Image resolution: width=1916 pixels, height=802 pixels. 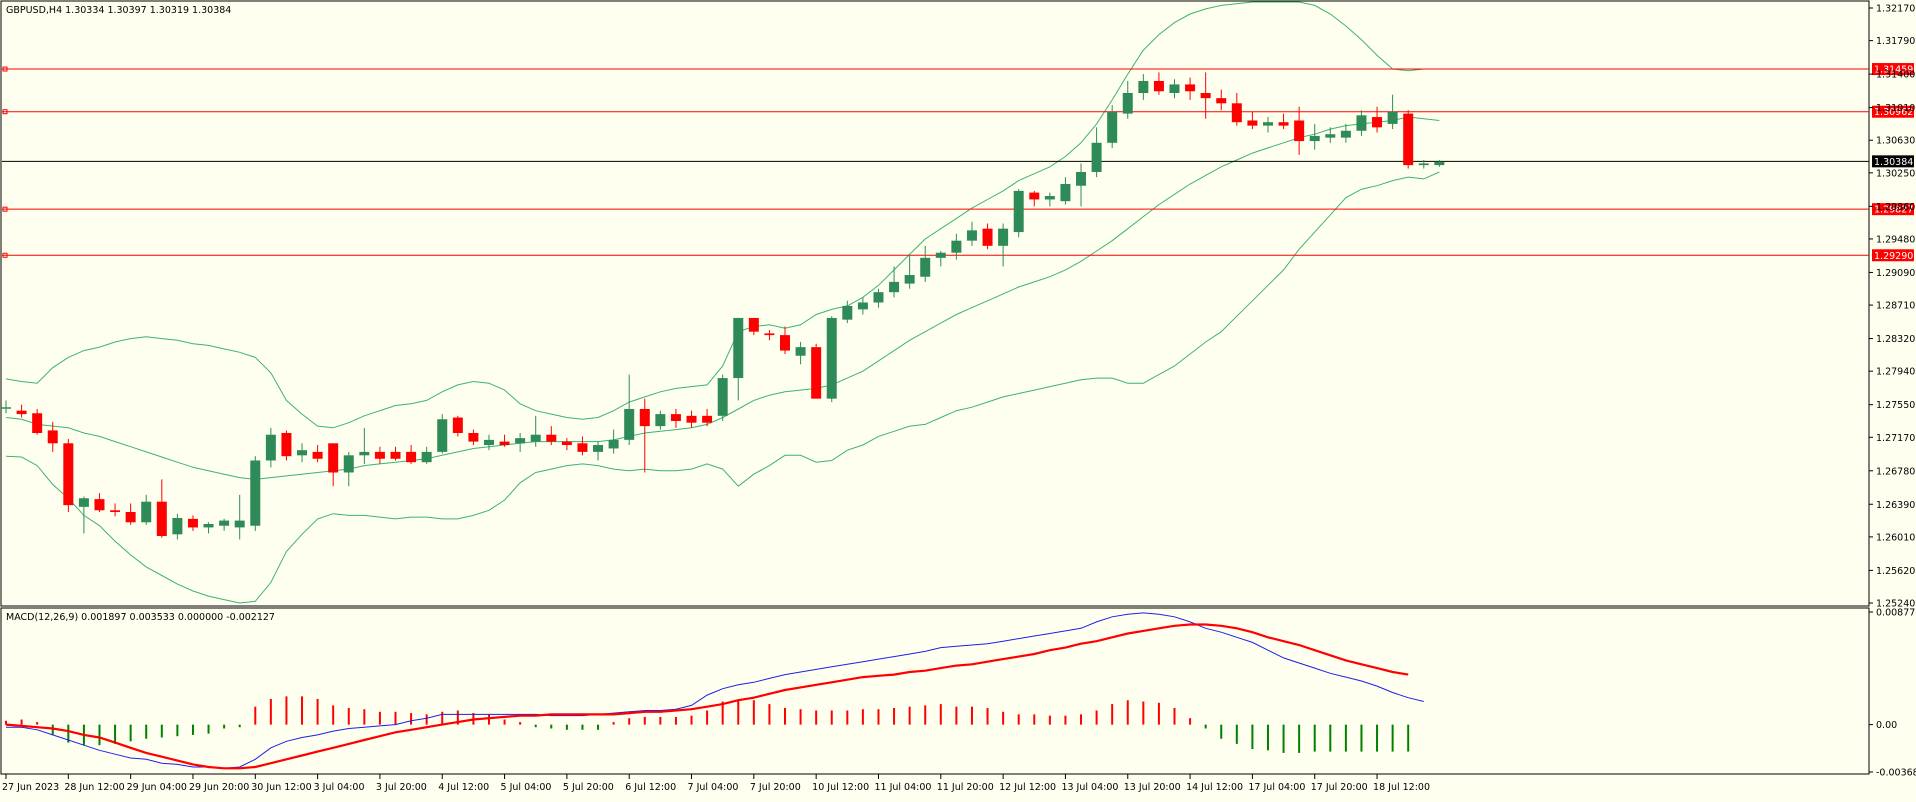 I want to click on macd-lines, so click(x=714, y=691).